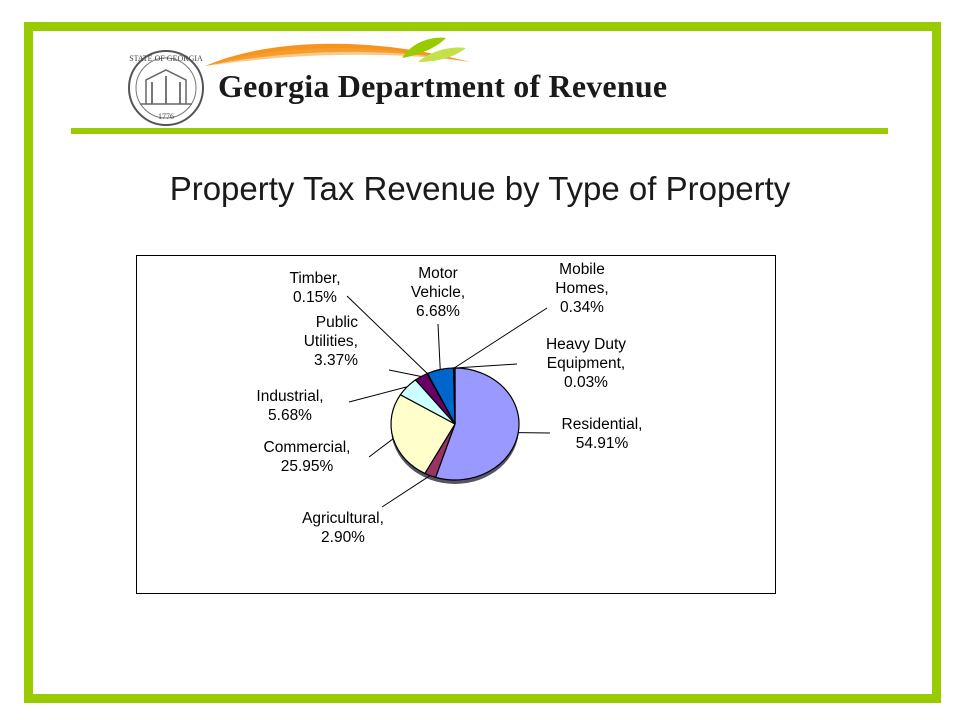  Describe the element at coordinates (381, 448) in the screenshot. I see `leader-line-commercial` at that location.